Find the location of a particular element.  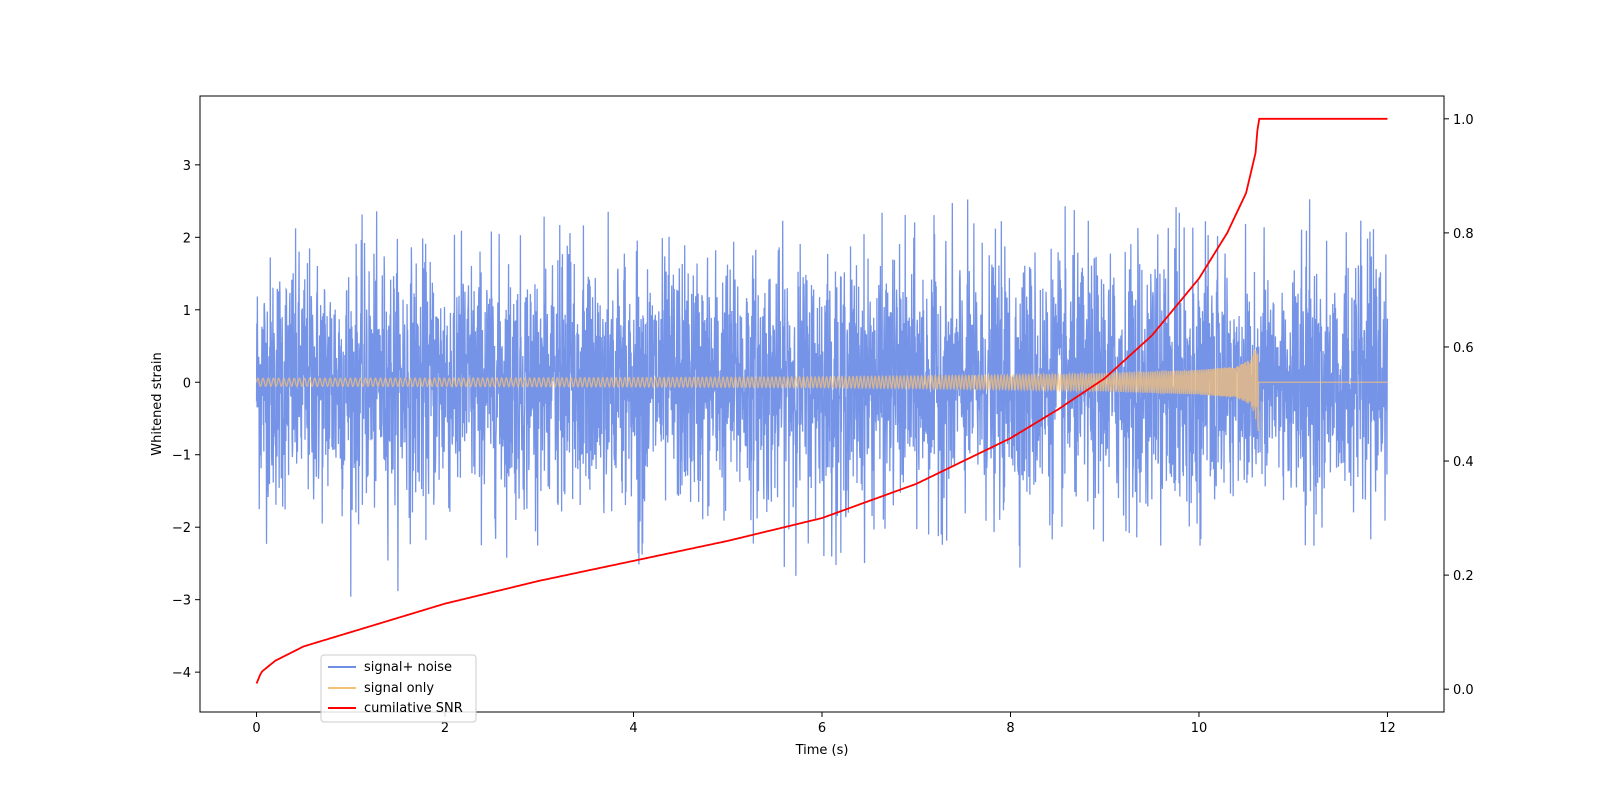

y-tick-label: −4 is located at coordinates (181, 673).